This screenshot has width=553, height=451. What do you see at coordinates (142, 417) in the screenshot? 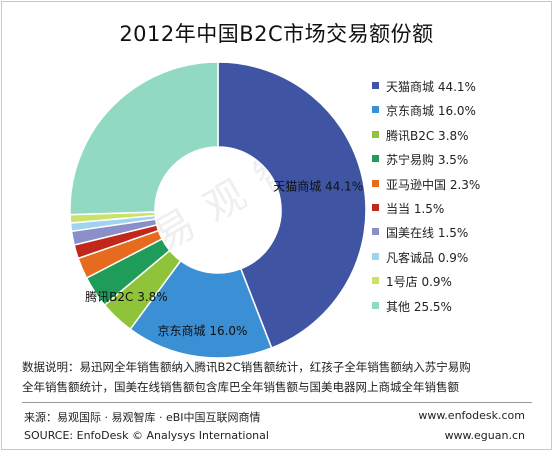
I see `source-cn: 来源：易观国际 · 易观智库 · eBI中国互联网商情` at bounding box center [142, 417].